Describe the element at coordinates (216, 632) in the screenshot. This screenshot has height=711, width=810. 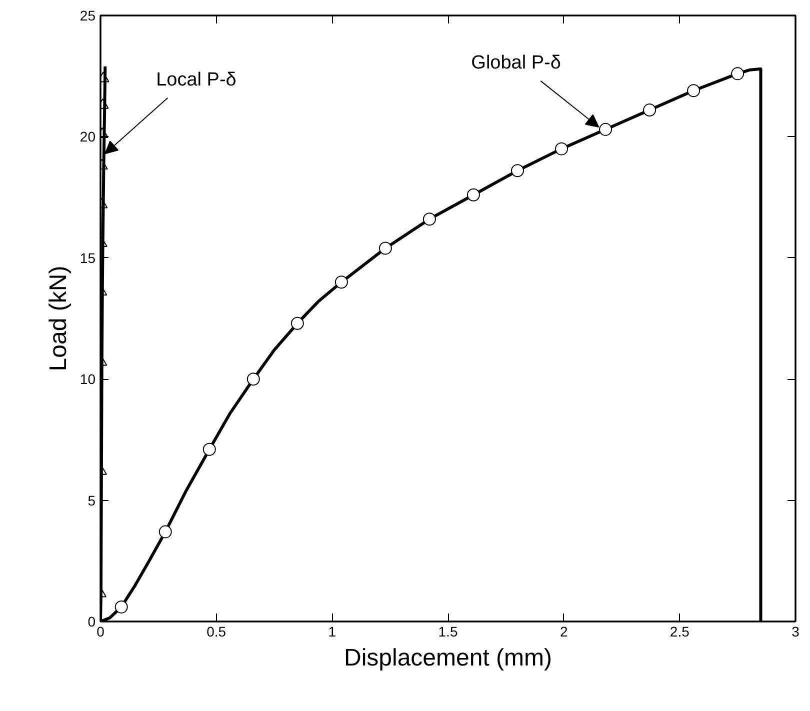
I see `x-tick-label: 0.5` at that location.